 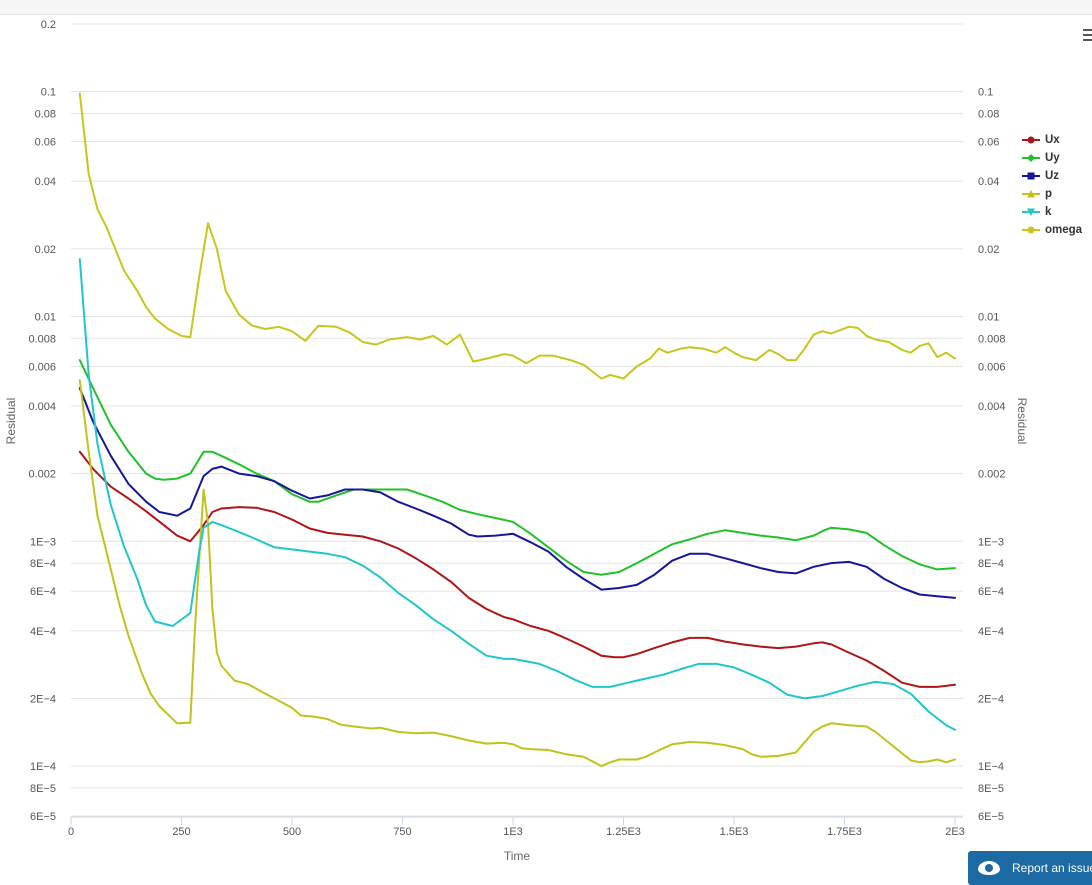 What do you see at coordinates (45, 143) in the screenshot?
I see `y-tick-label-left: 0.06` at bounding box center [45, 143].